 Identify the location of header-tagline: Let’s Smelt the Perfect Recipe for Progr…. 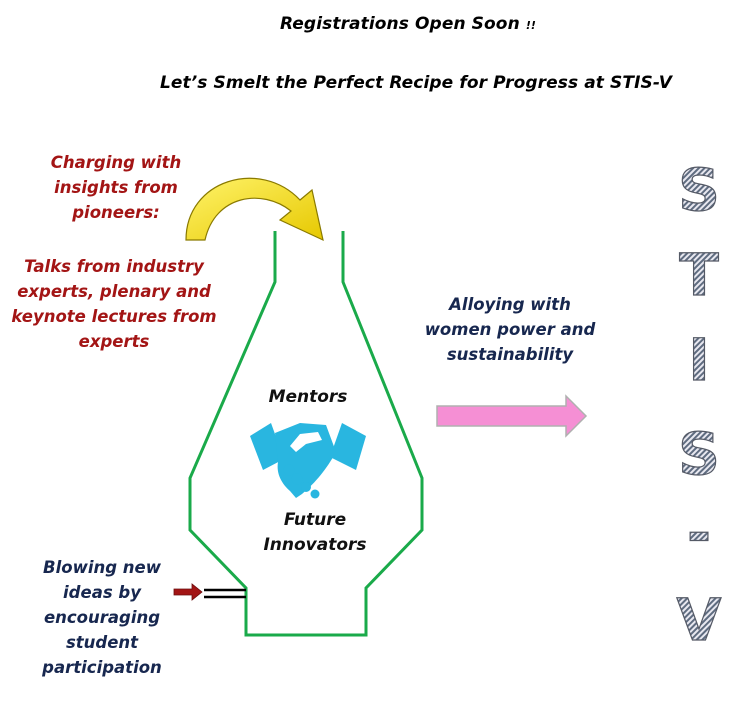
(416, 83).